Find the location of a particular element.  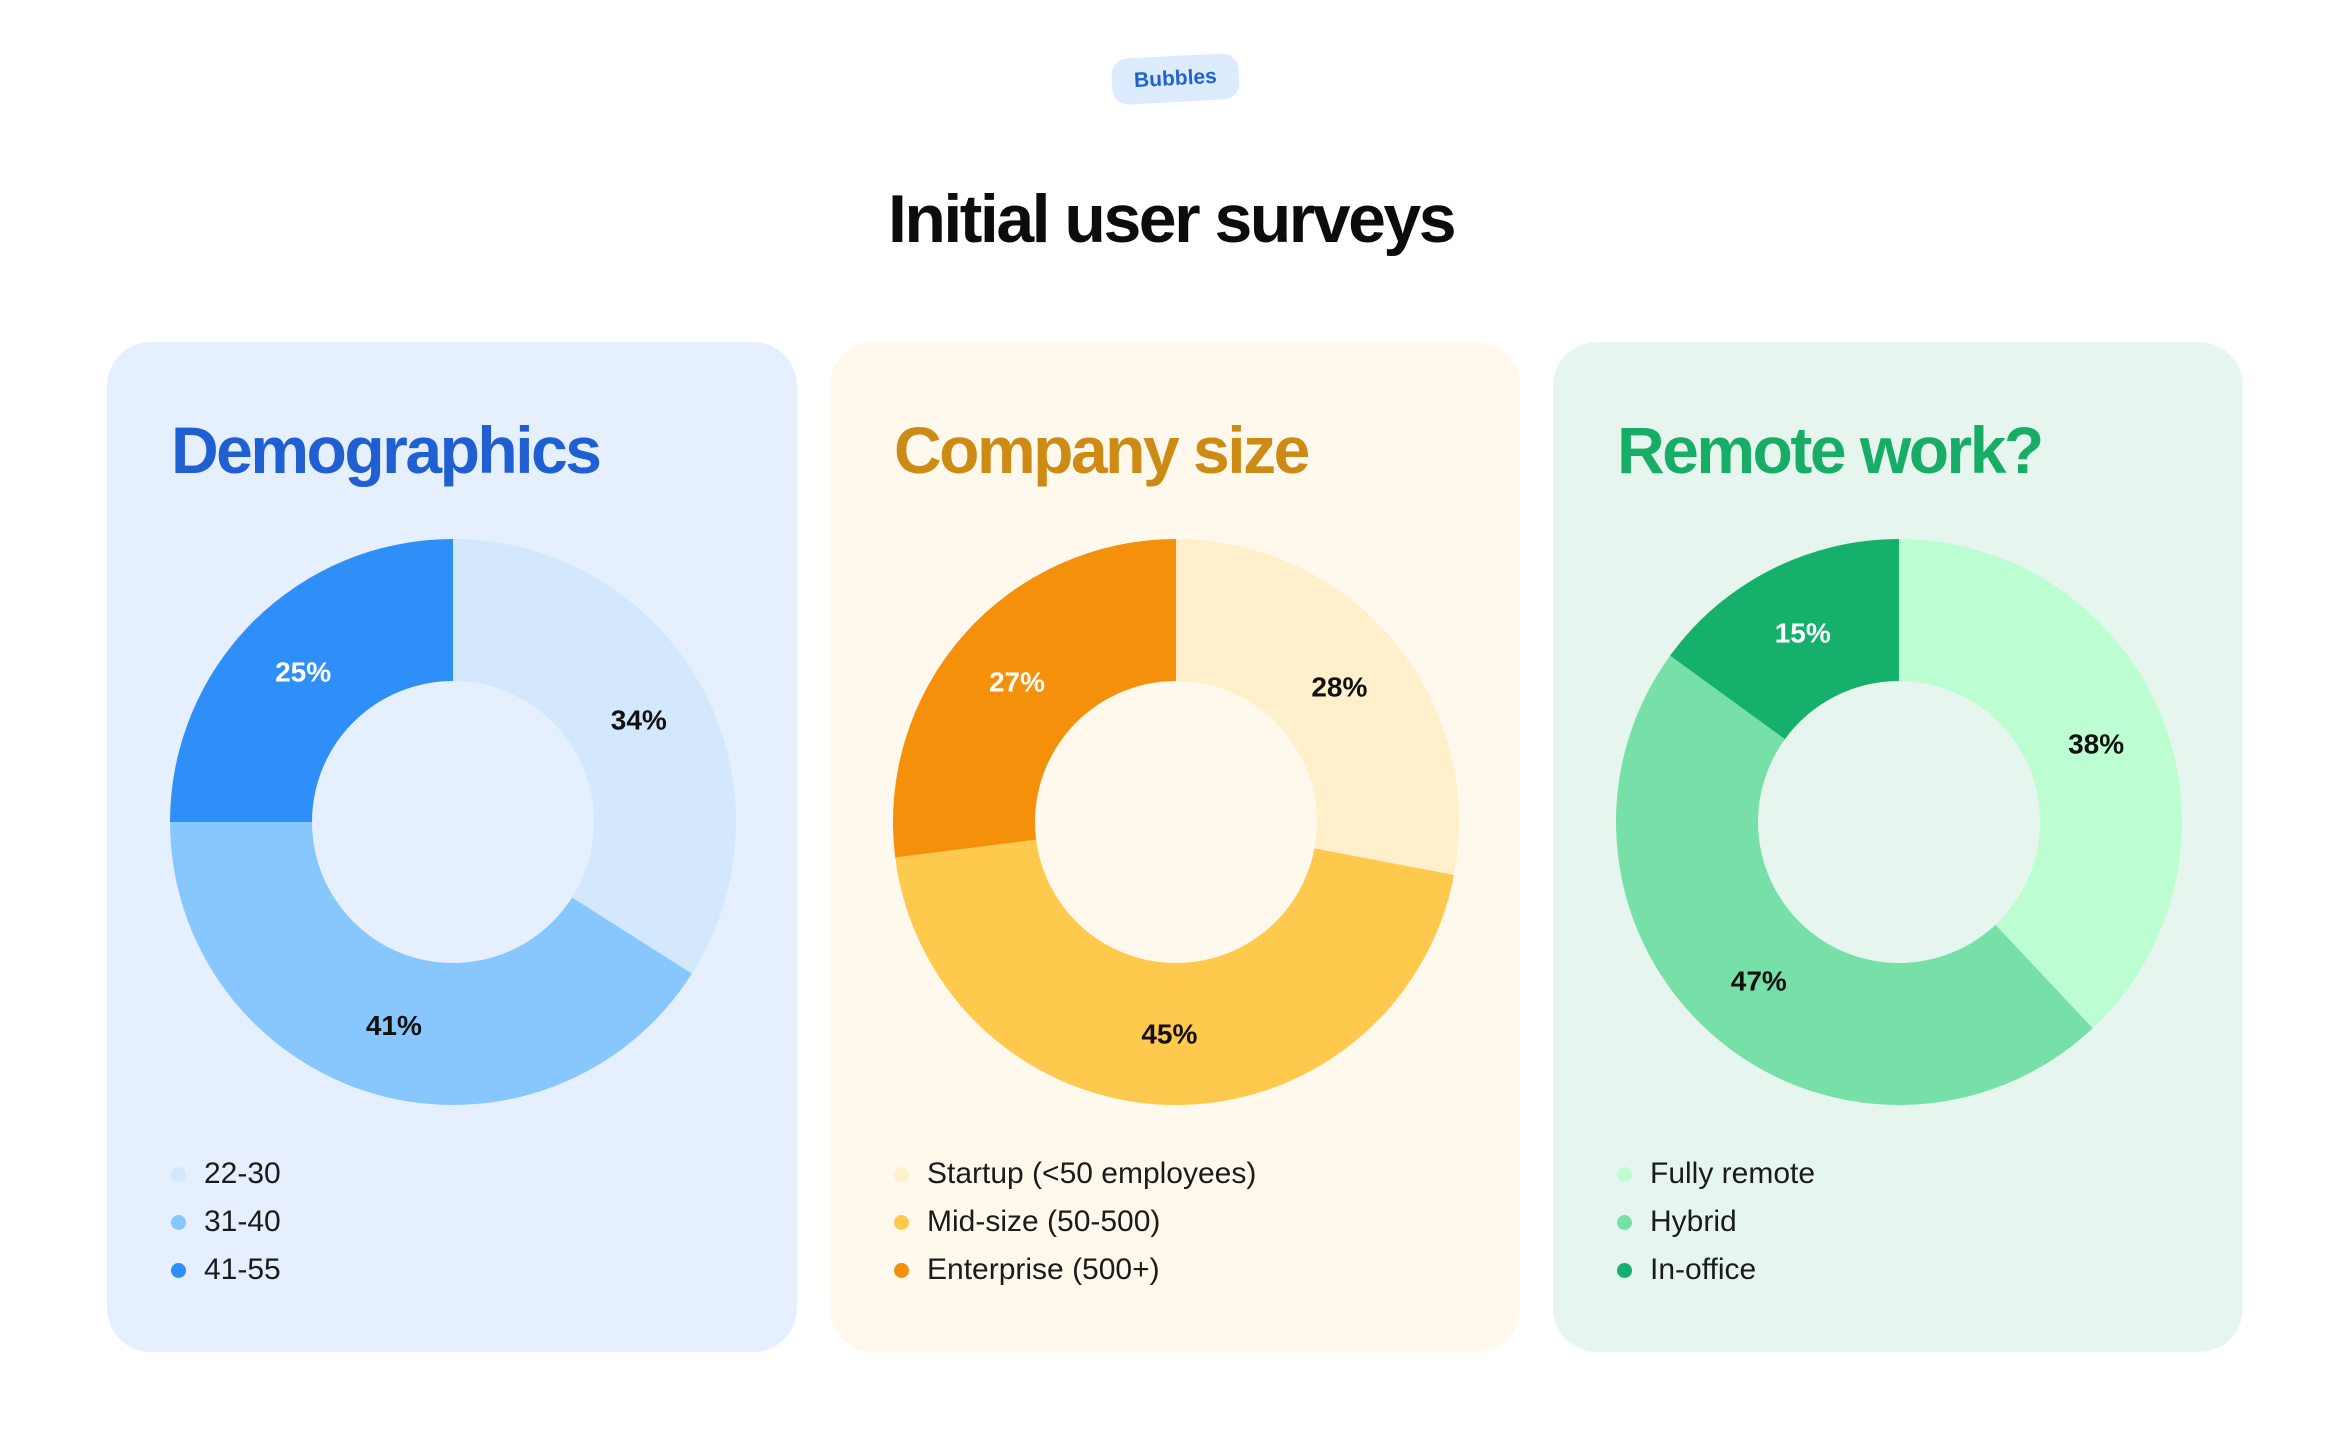

slice-label: 41% is located at coordinates (394, 1025).